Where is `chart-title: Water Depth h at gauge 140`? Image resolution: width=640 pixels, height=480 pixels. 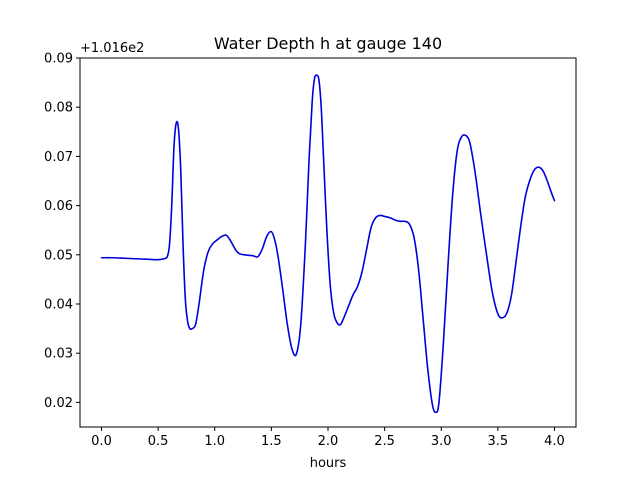 chart-title: Water Depth h at gauge 140 is located at coordinates (328, 43).